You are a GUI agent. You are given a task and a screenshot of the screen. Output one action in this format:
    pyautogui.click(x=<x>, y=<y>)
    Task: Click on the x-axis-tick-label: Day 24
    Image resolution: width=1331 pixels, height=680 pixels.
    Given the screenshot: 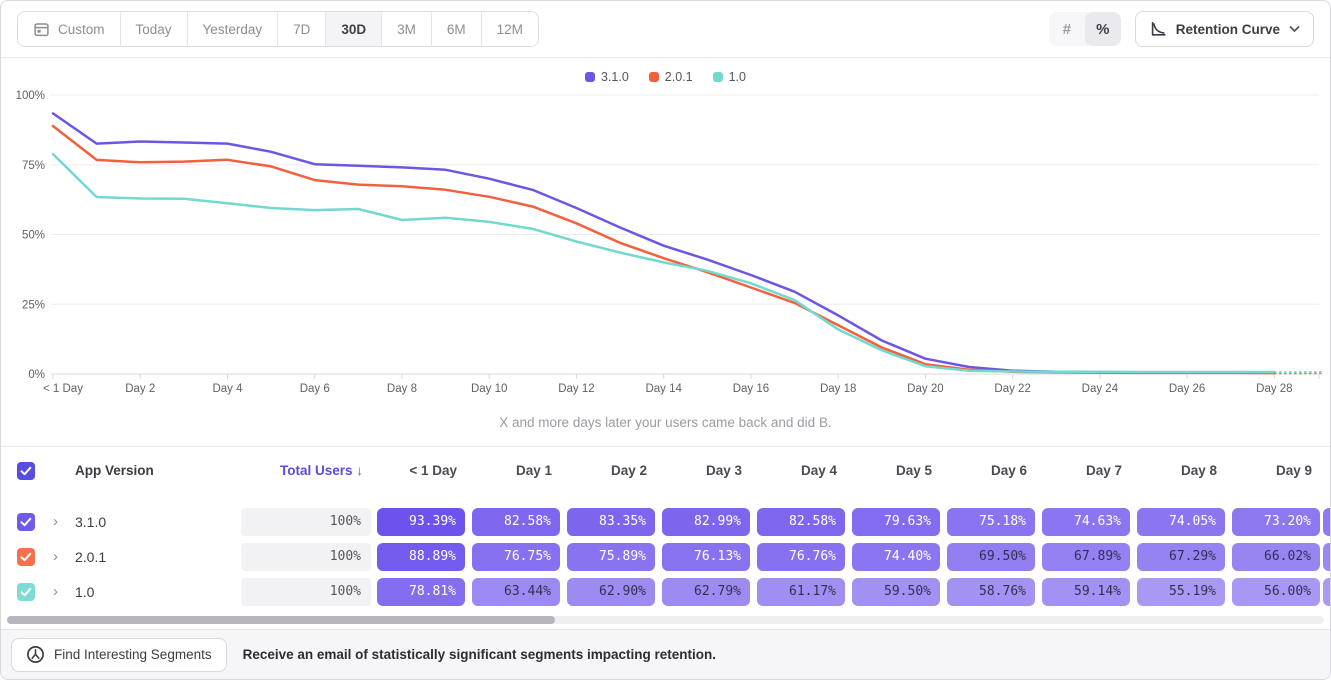 What is the action you would take?
    pyautogui.click(x=1100, y=389)
    